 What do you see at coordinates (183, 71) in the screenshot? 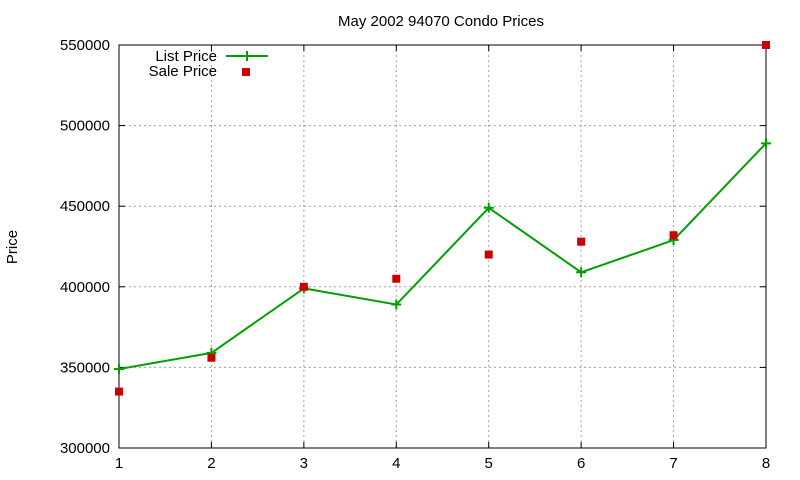
I see `legend-label-sale-price: Sale Price` at bounding box center [183, 71].